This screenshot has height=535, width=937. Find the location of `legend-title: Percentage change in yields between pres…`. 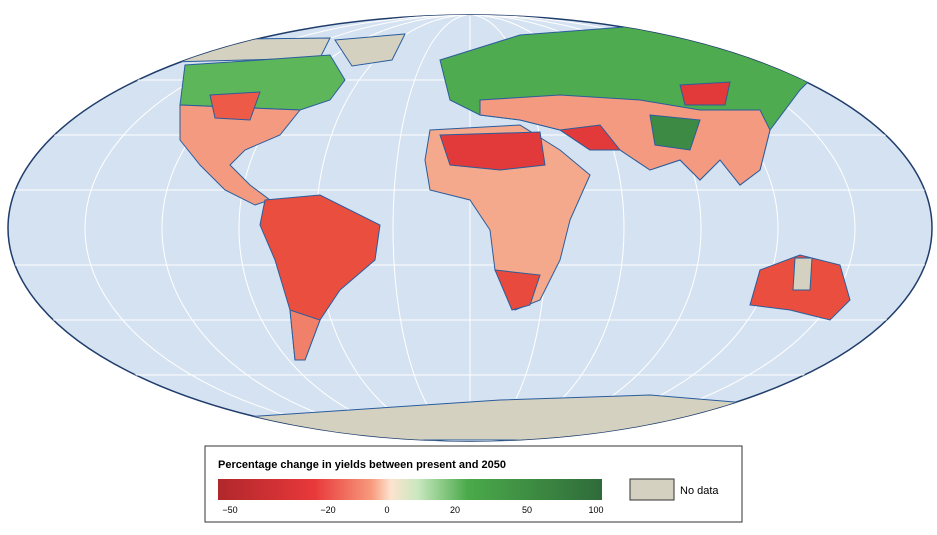

legend-title: Percentage change in yields between pres… is located at coordinates (362, 465).